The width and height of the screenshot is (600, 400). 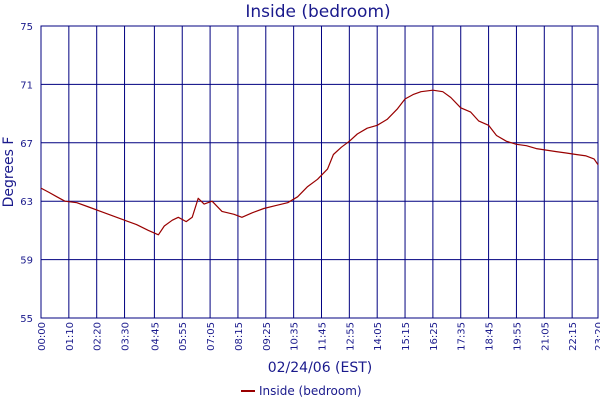 I want to click on x-tick-label: 18:45, so click(x=490, y=336).